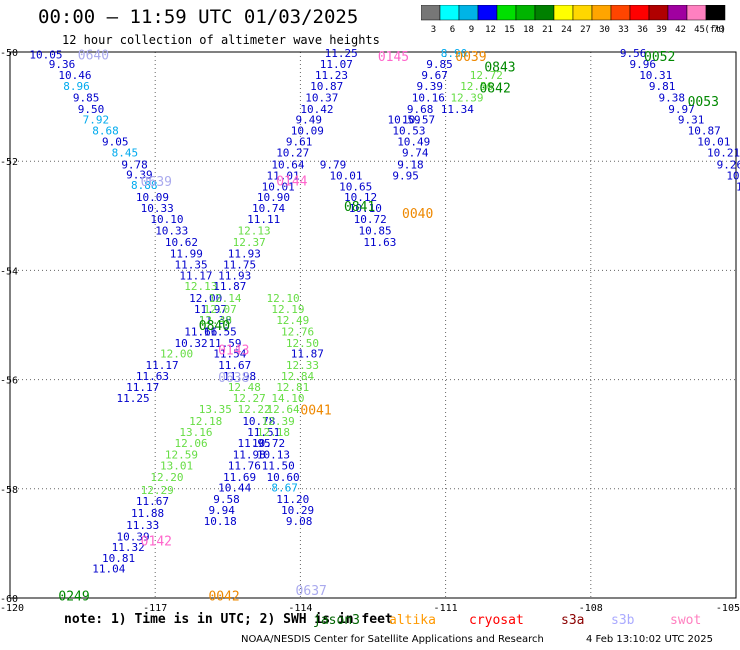  Describe the element at coordinates (244, 387) in the screenshot. I see `wave-height-label: 12.48` at that location.